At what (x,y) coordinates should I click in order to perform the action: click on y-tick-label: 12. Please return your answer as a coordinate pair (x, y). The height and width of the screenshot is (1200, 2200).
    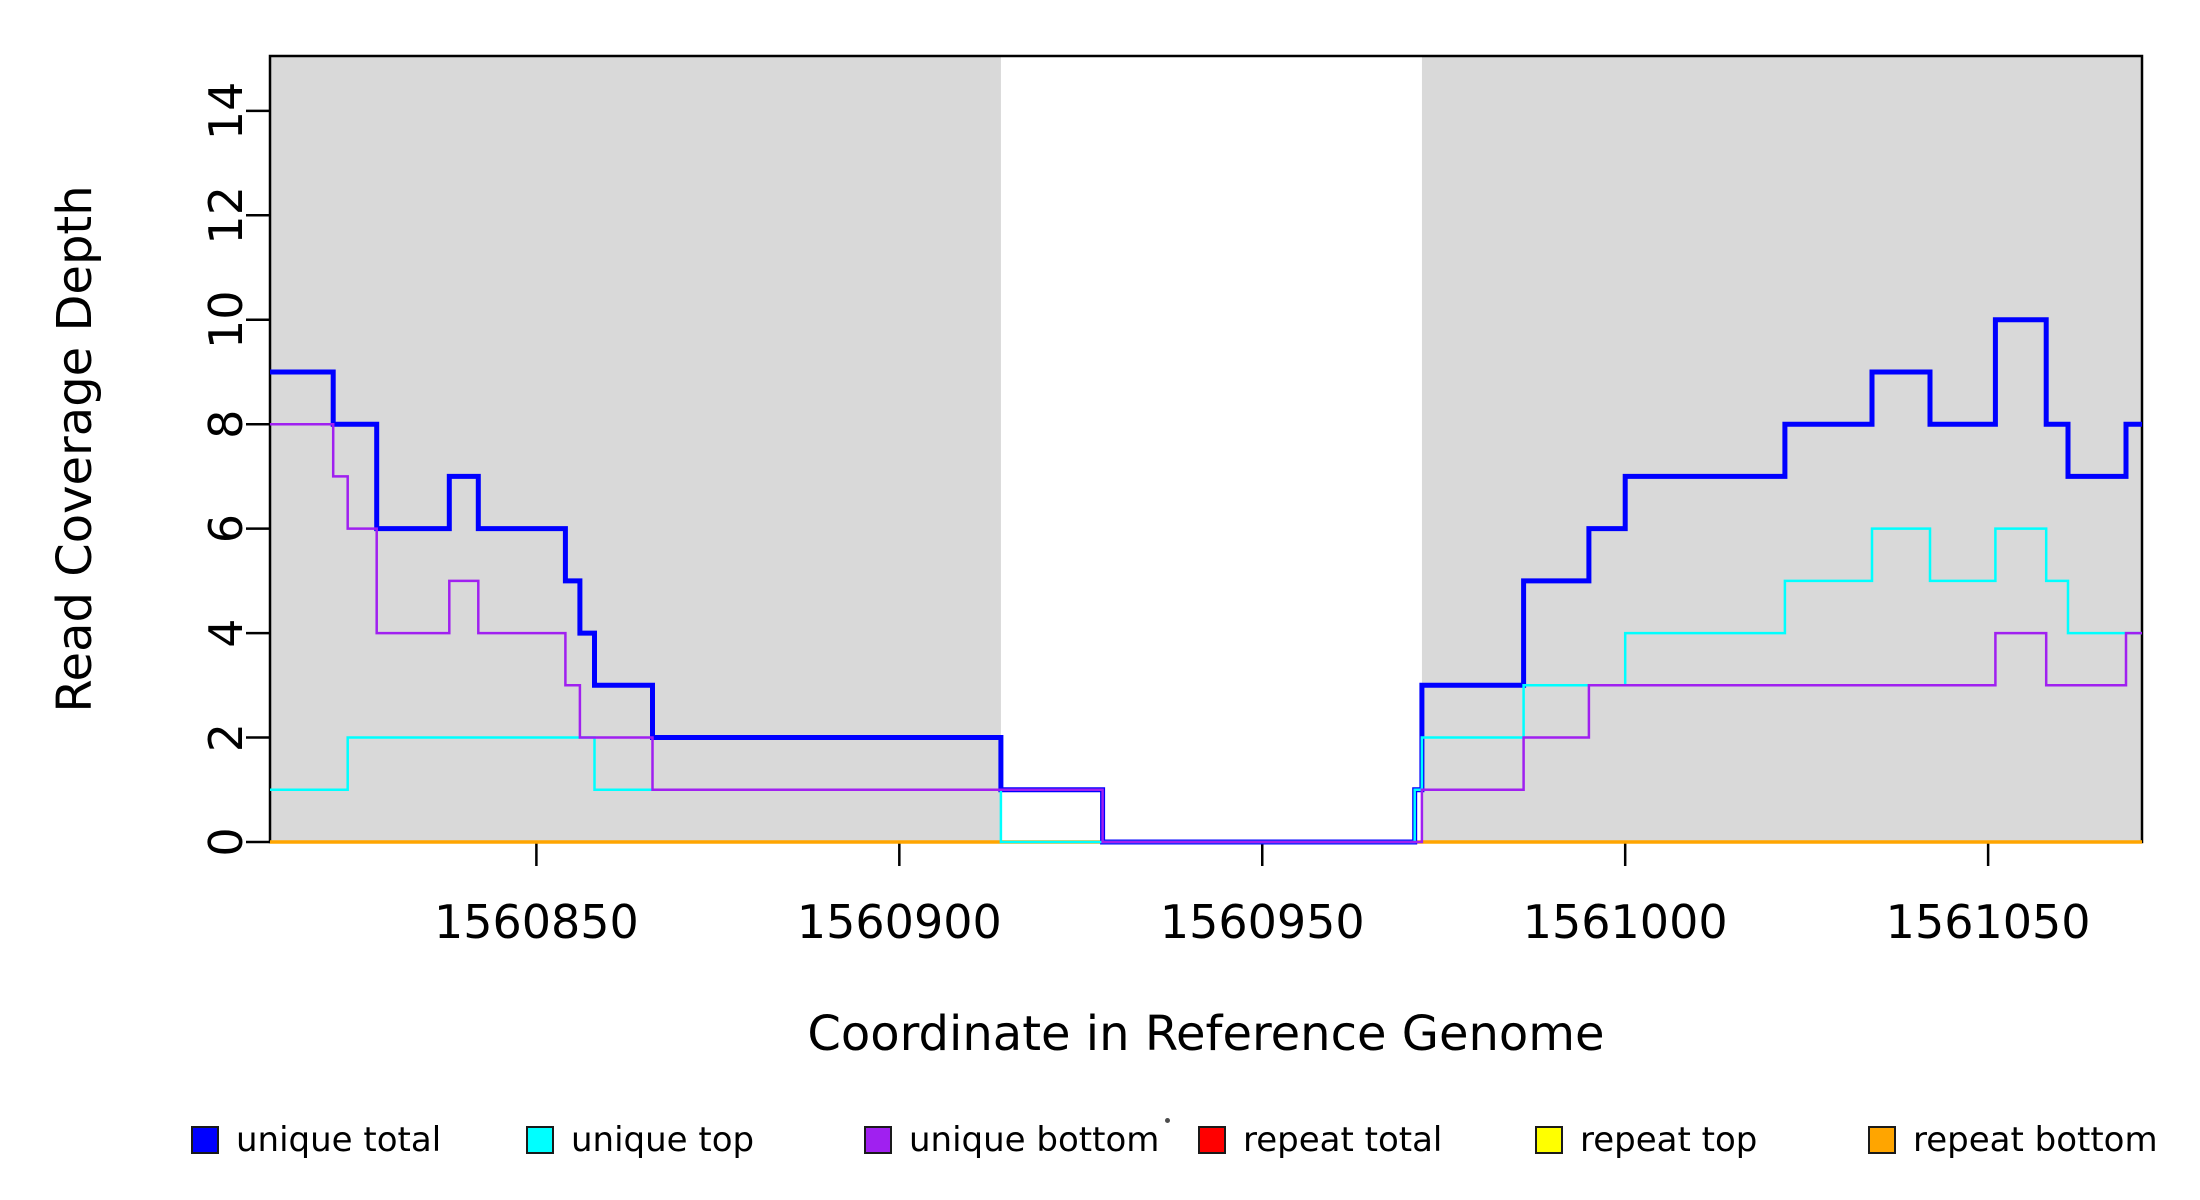
    Looking at the image, I should click on (226, 215).